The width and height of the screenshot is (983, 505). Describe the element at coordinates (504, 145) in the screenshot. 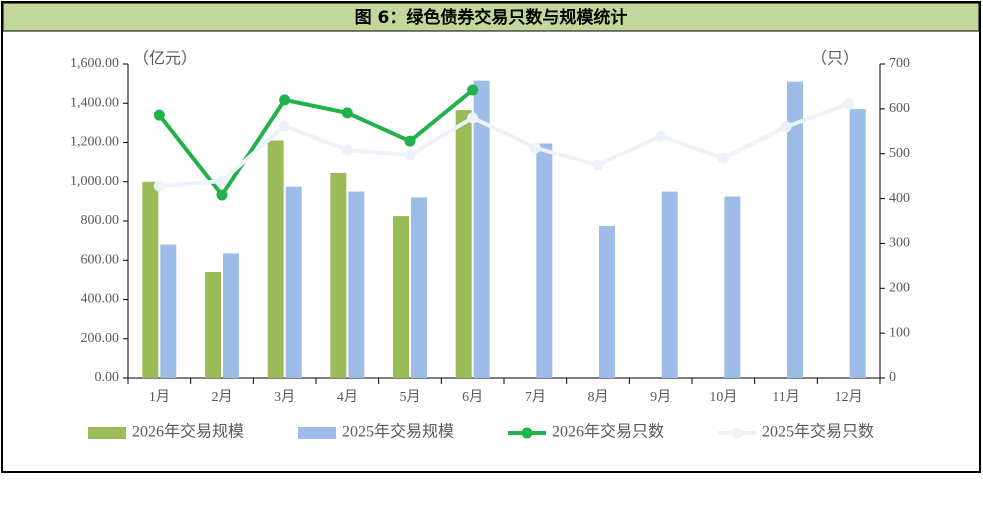

I see `line` at that location.